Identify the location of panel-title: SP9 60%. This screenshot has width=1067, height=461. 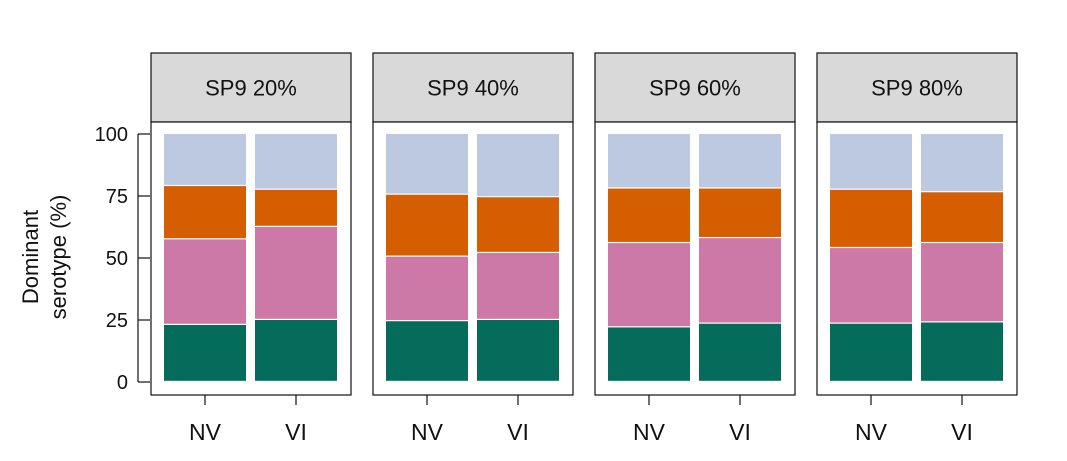
(695, 88).